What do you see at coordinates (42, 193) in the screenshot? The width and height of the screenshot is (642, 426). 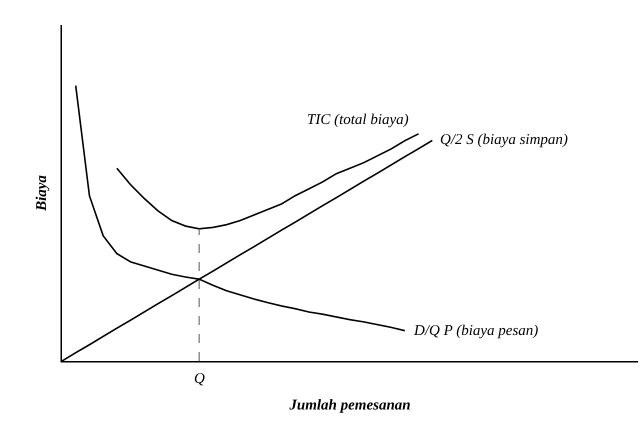 I see `y-axis-title: Biaya` at bounding box center [42, 193].